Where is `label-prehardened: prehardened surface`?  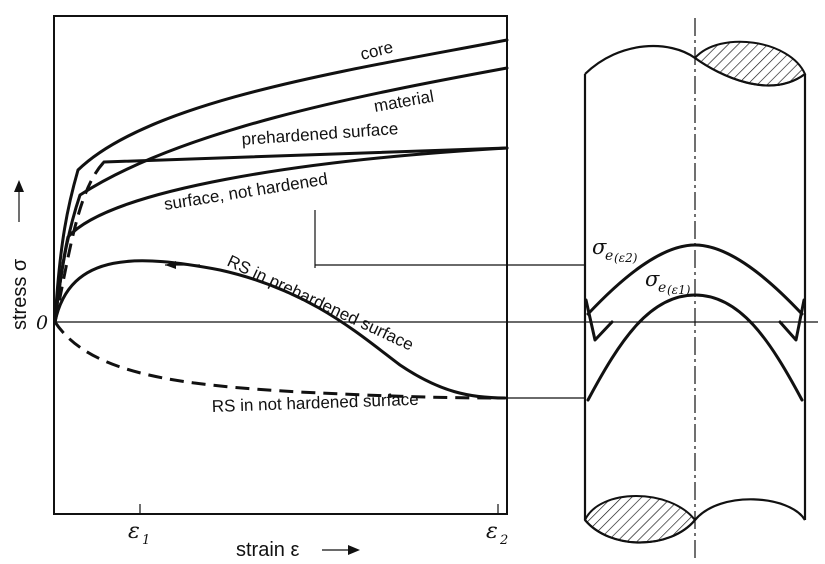
label-prehardened: prehardened surface is located at coordinates (320, 134).